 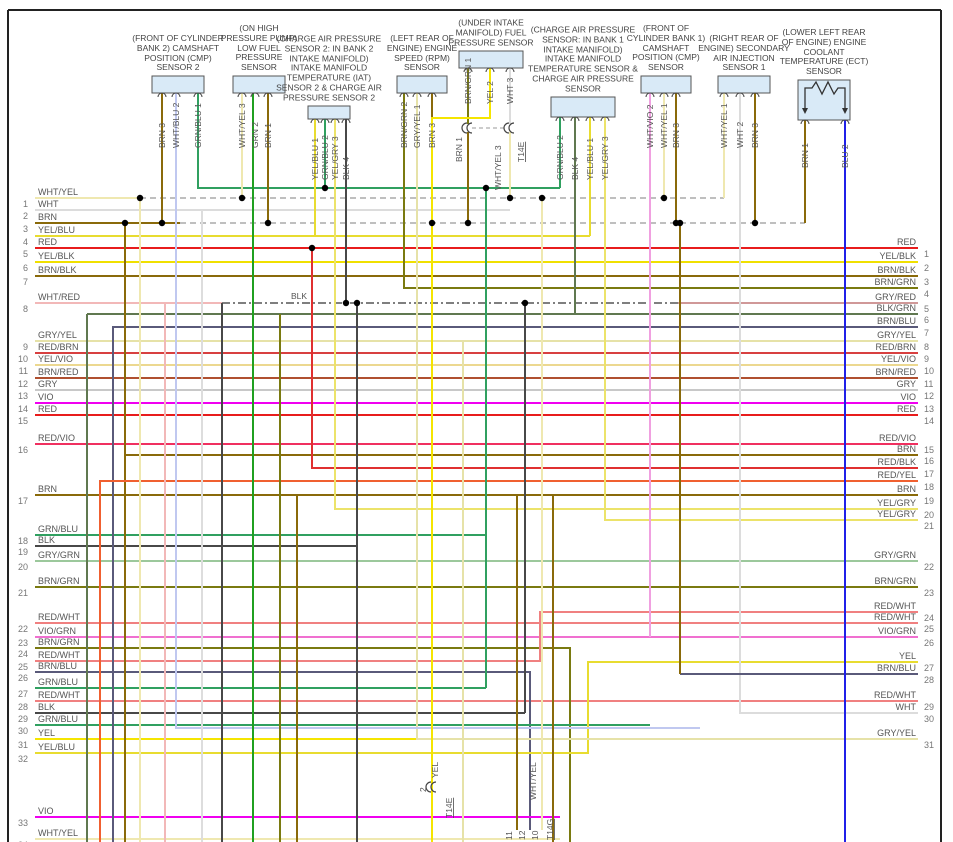 I want to click on right-wire-label: RED/BLK, so click(x=896, y=462).